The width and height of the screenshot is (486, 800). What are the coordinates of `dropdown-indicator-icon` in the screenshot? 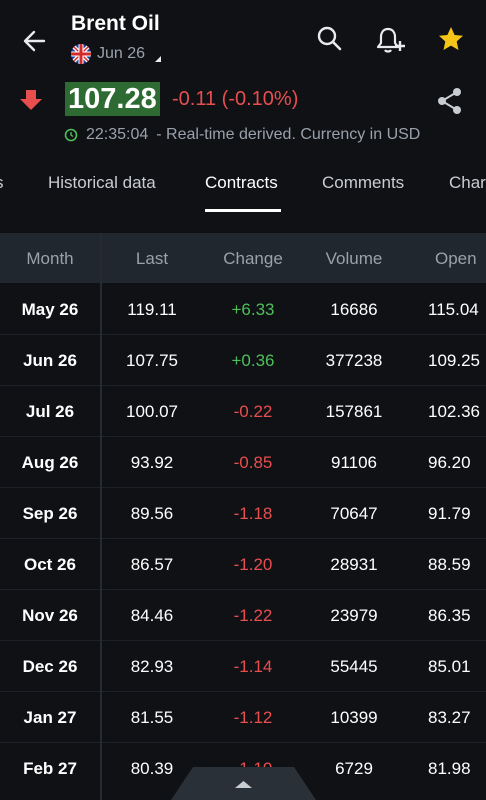 It's located at (158, 59).